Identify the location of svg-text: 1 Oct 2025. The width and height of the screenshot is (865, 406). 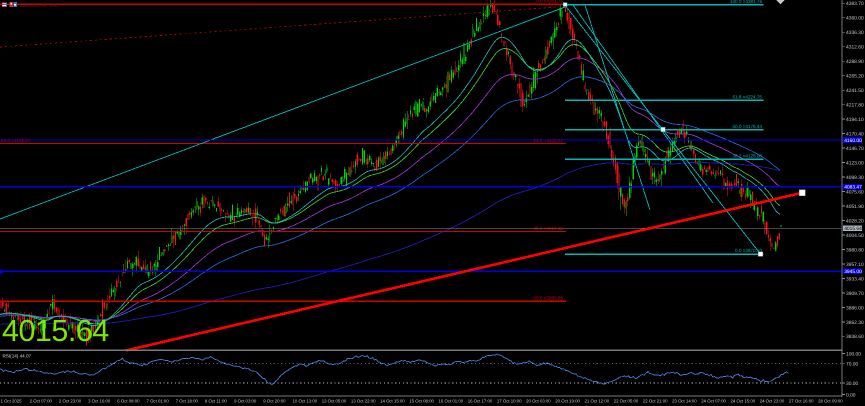
(12, 401).